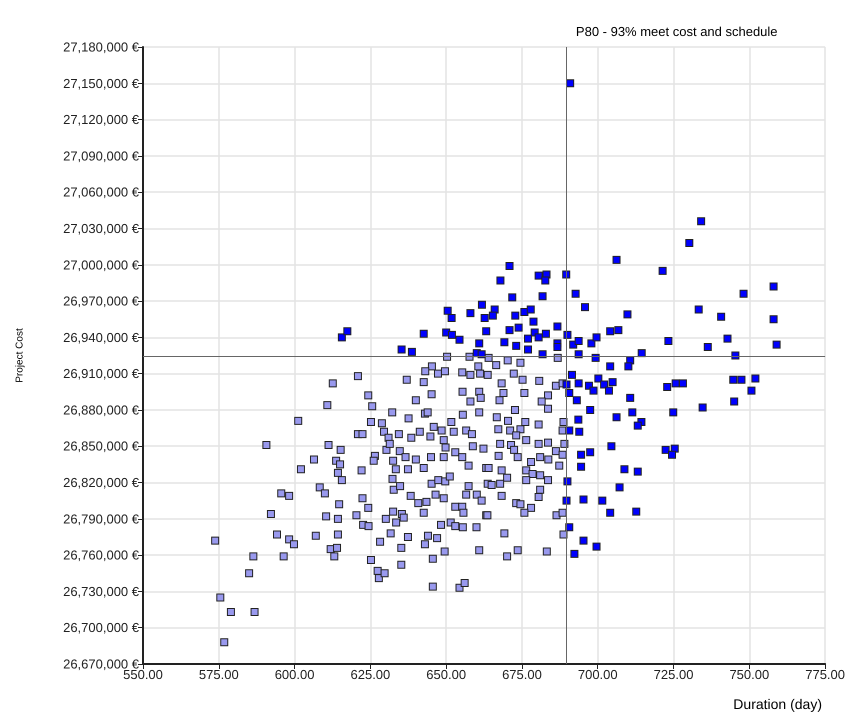 Image resolution: width=848 pixels, height=719 pixels. Describe the element at coordinates (101, 337) in the screenshot. I see `y-tick-label: 26,940,000 €` at that location.